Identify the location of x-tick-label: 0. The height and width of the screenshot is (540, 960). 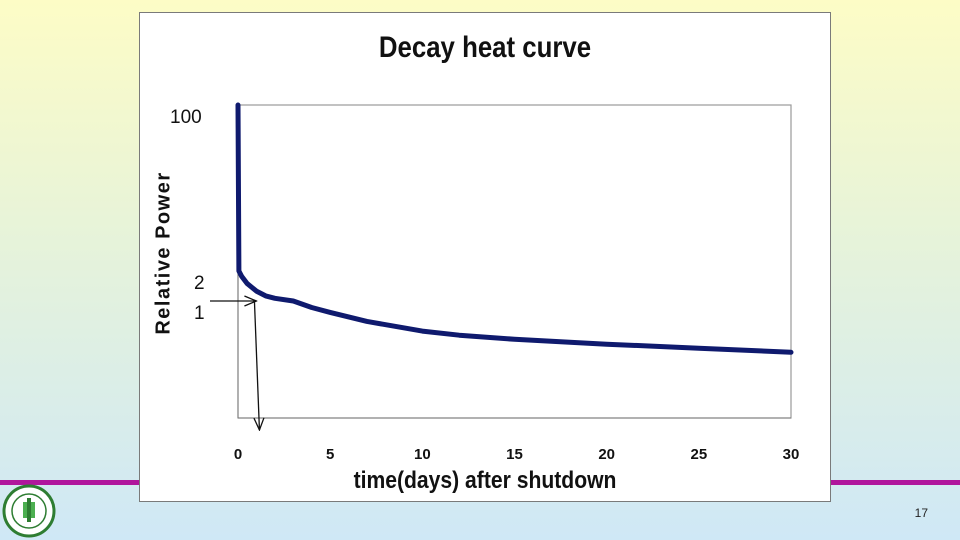
(238, 454).